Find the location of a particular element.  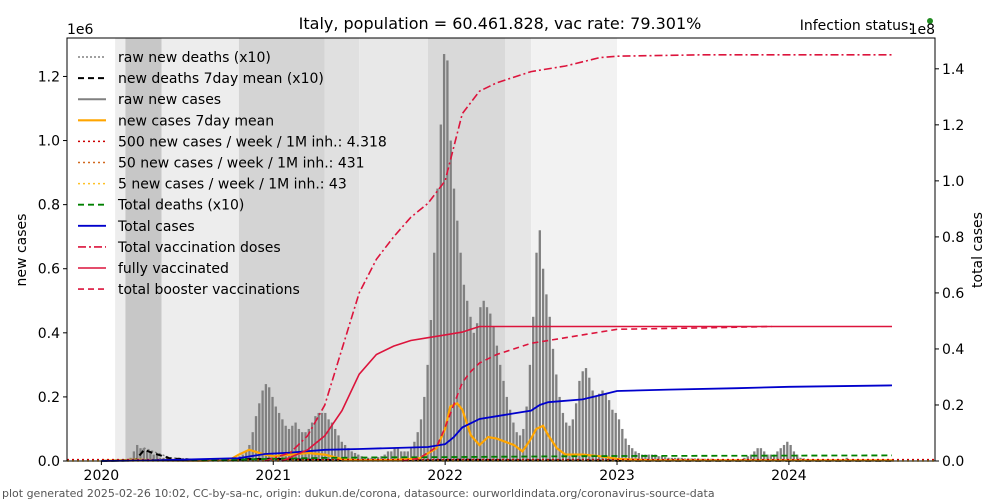

x-axis-ticks: 2020 2021 2022 2023 2024 is located at coordinates (445, 472).